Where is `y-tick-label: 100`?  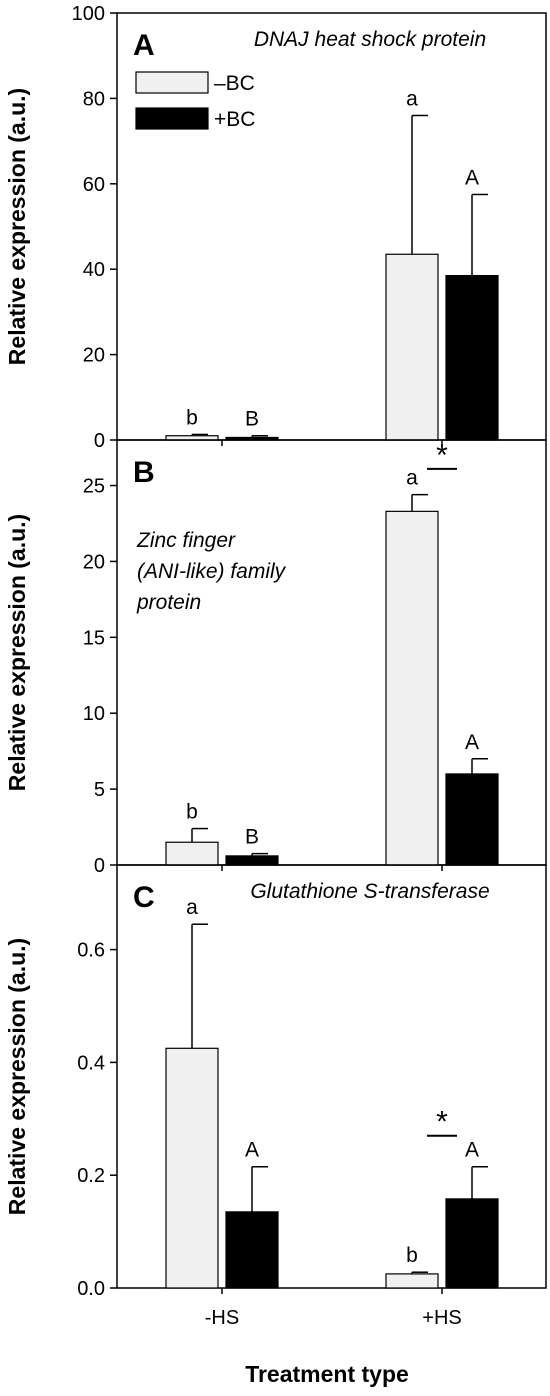
y-tick-label: 100 is located at coordinates (88, 14).